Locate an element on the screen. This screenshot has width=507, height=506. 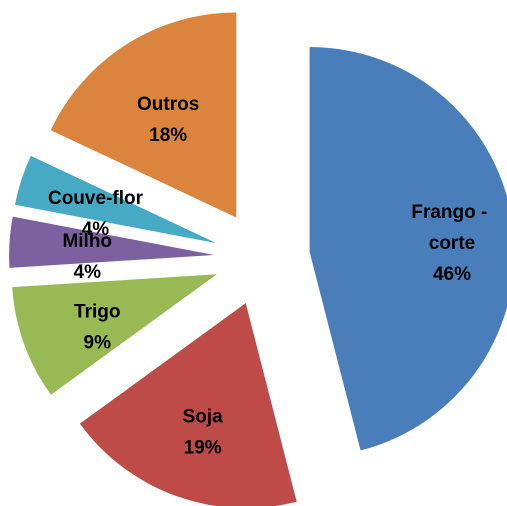
label-line: Soja is located at coordinates (203, 417).